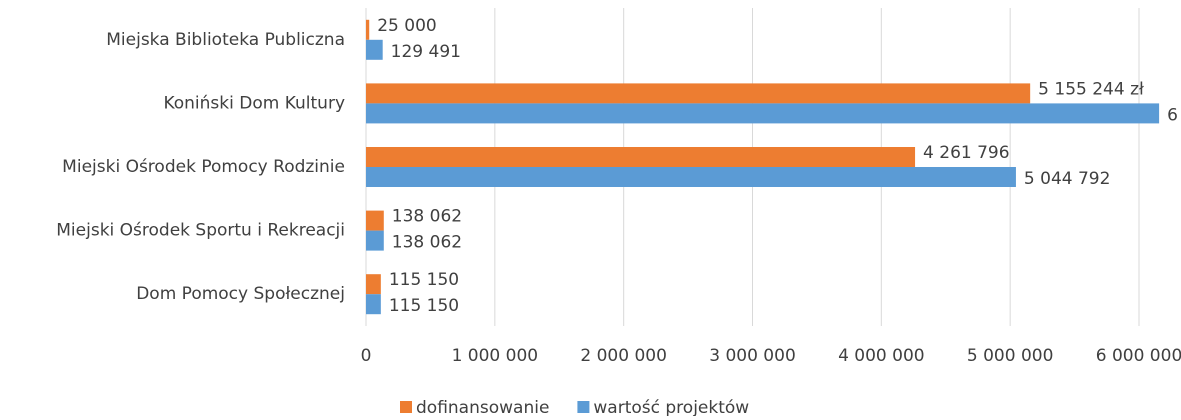  What do you see at coordinates (1174, 115) in the screenshot?
I see `value-label: 6 156 063 zł` at bounding box center [1174, 115].